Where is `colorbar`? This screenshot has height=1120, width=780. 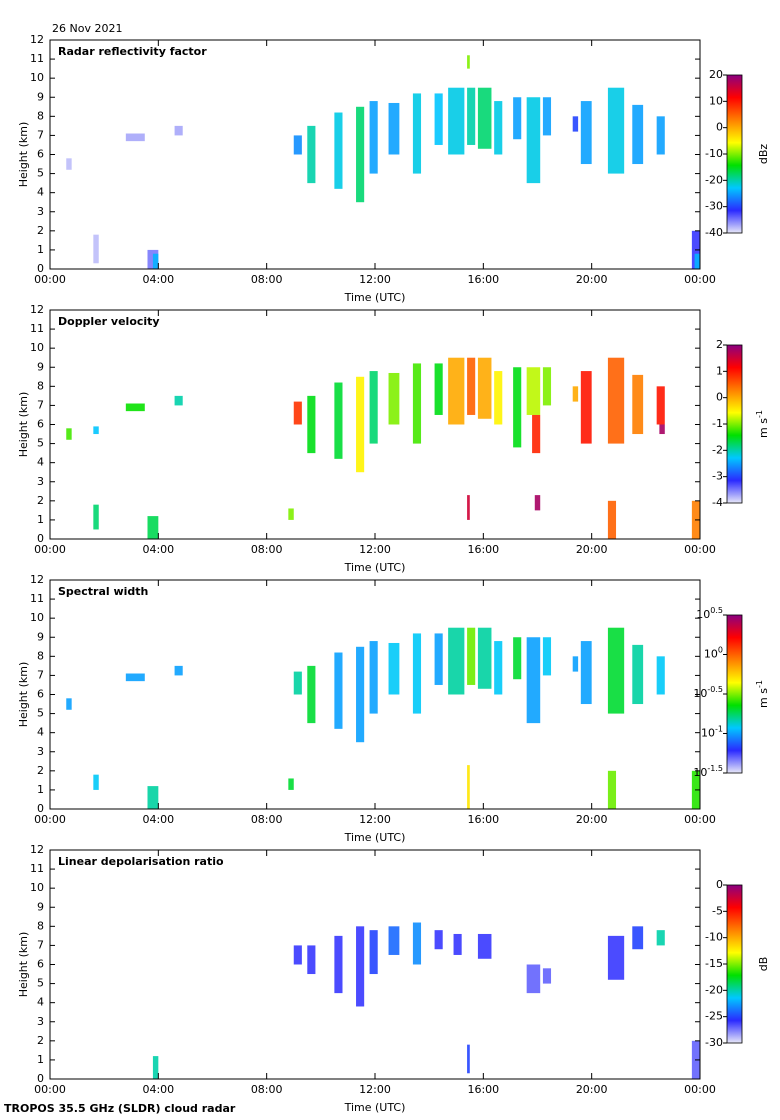
colorbar is located at coordinates (734, 694).